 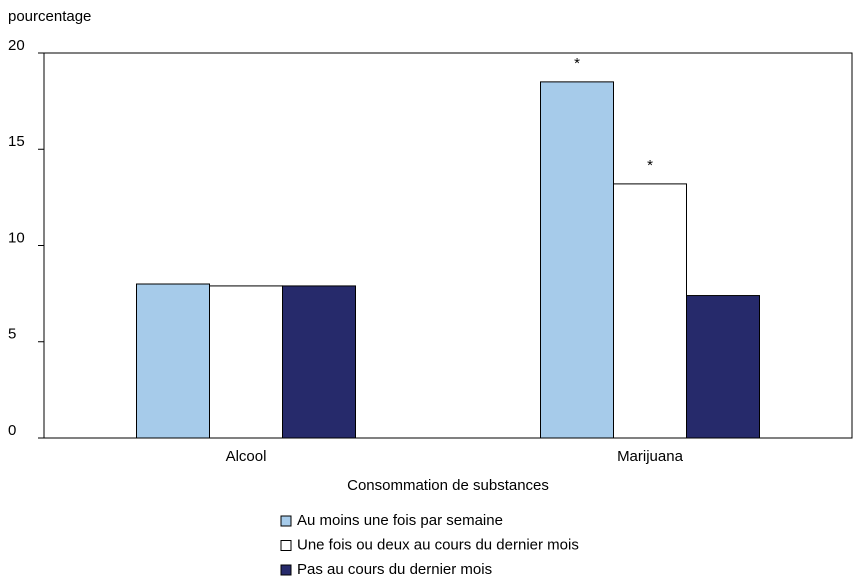 What do you see at coordinates (49, 16) in the screenshot?
I see `y-axis-label: pourcentage` at bounding box center [49, 16].